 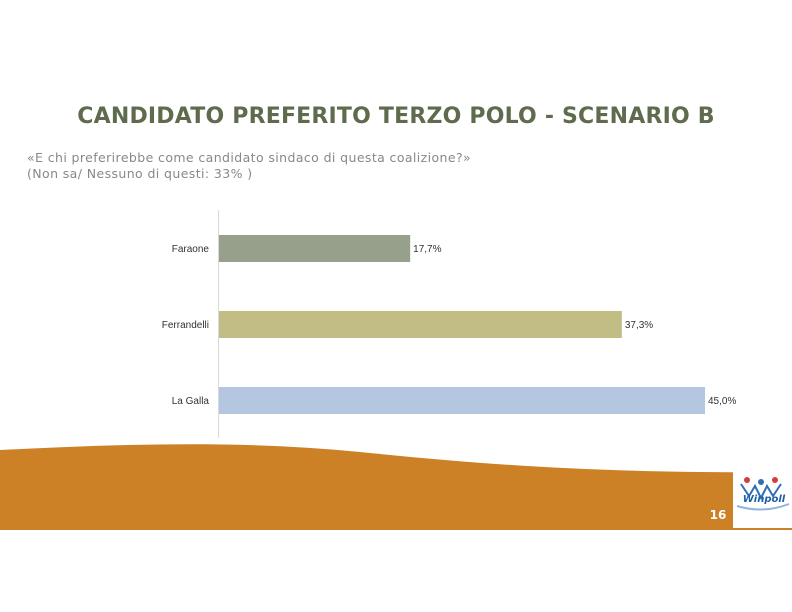 I want to click on bar-ferrandelli, so click(x=420, y=324).